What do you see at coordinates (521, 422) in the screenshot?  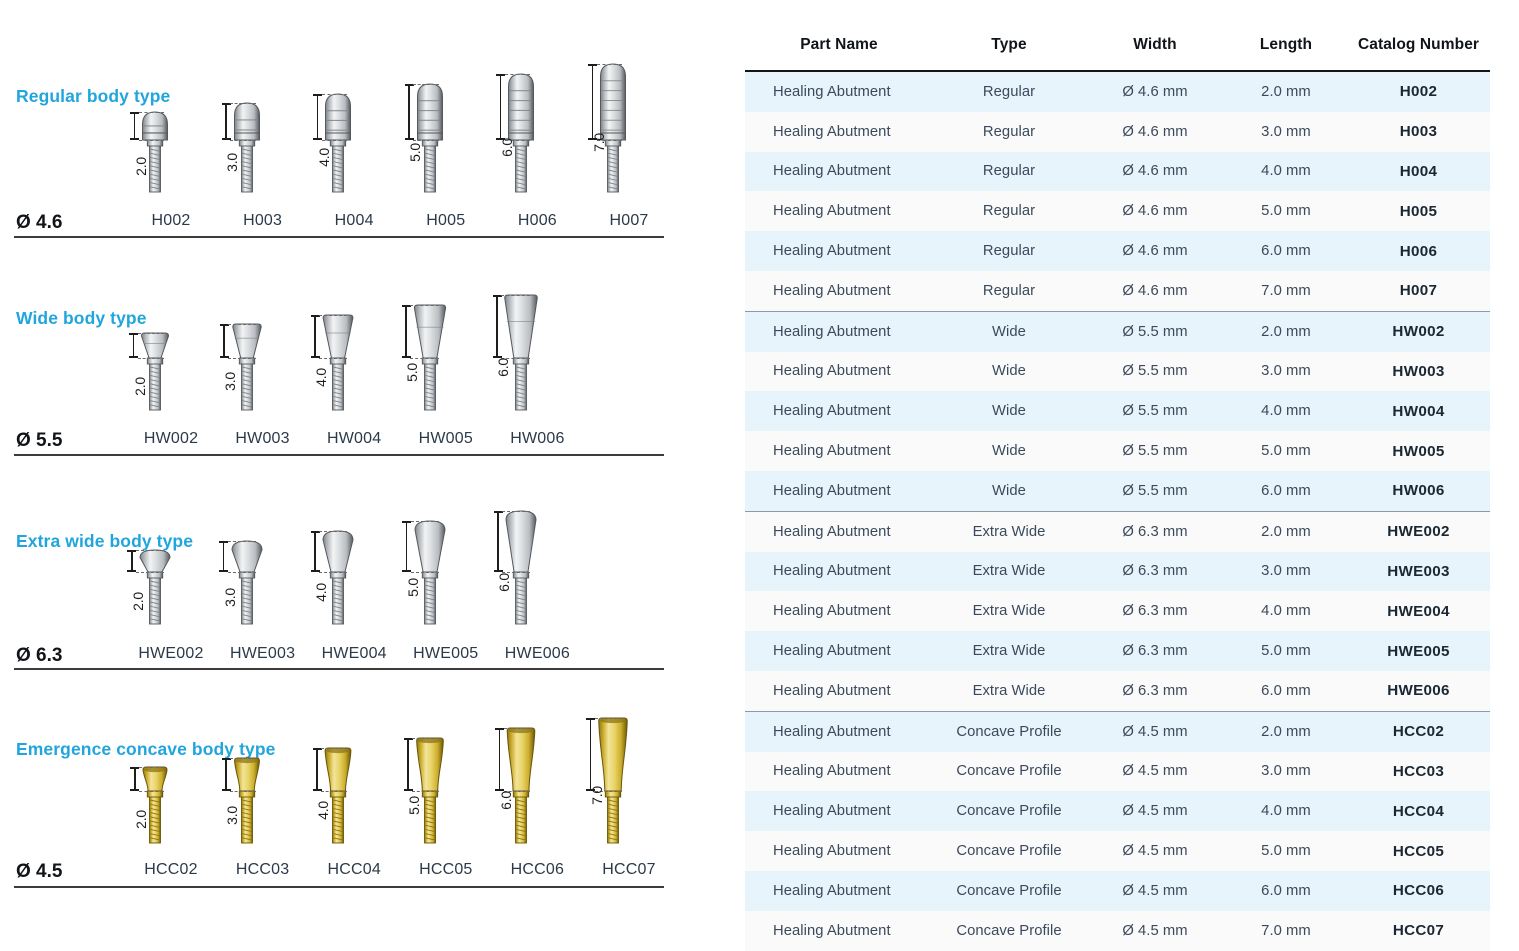 I see `abutment-specimen-hcc06` at bounding box center [521, 422].